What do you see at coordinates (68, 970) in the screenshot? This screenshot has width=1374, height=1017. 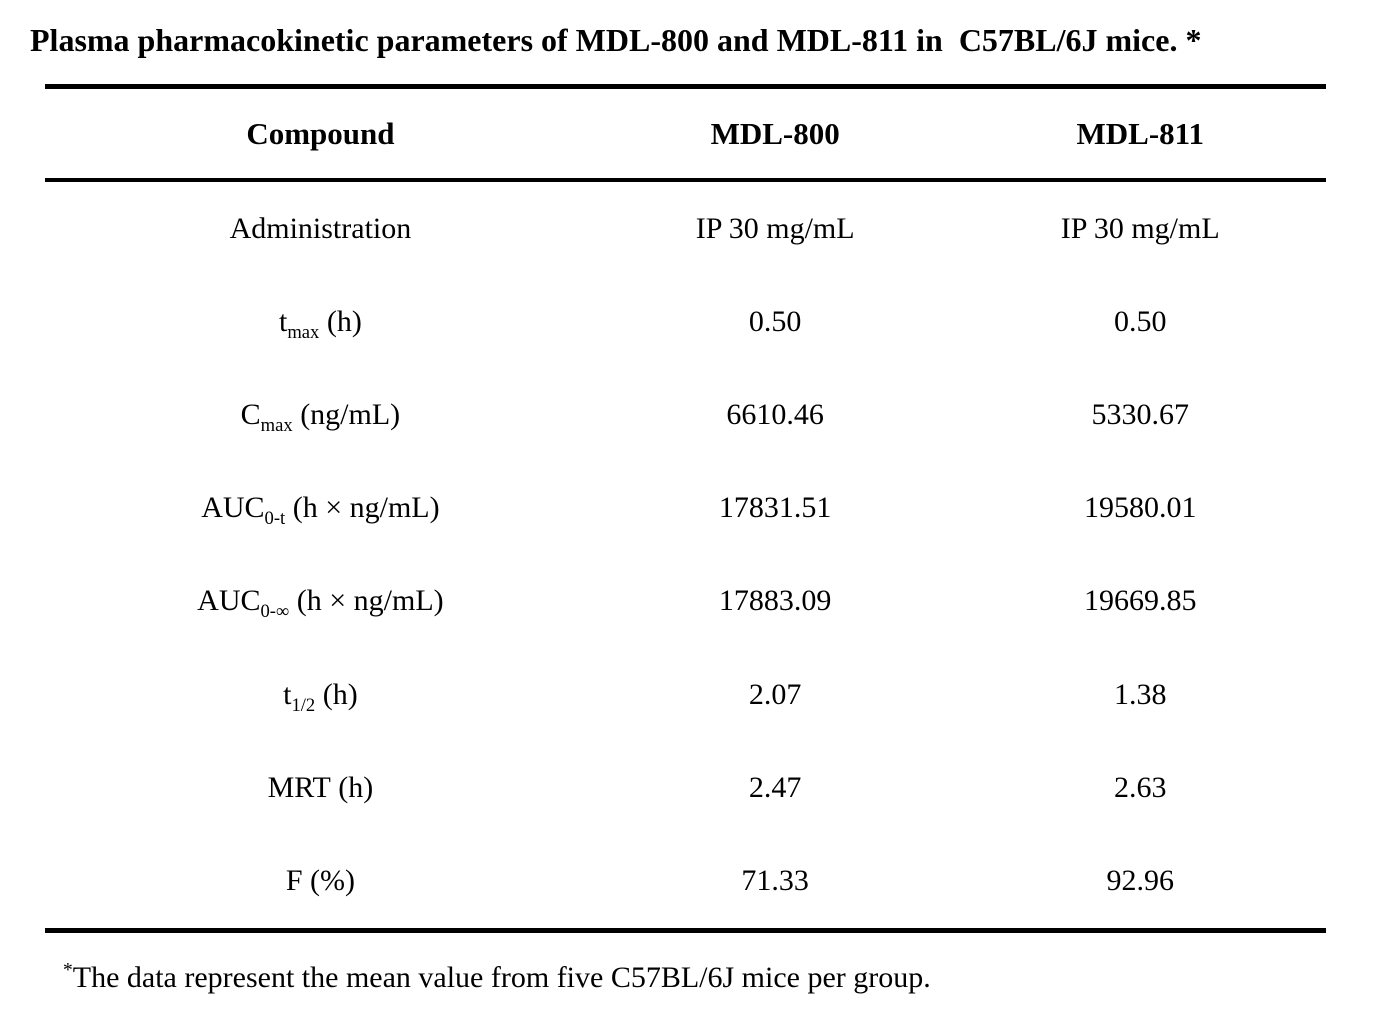 I see `footnote-asterisk: *` at bounding box center [68, 970].